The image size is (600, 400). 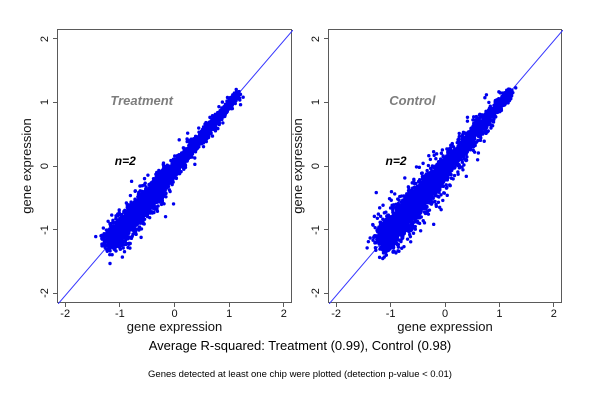 What do you see at coordinates (45, 102) in the screenshot?
I see `treatment-y-tick-label: 1` at bounding box center [45, 102].